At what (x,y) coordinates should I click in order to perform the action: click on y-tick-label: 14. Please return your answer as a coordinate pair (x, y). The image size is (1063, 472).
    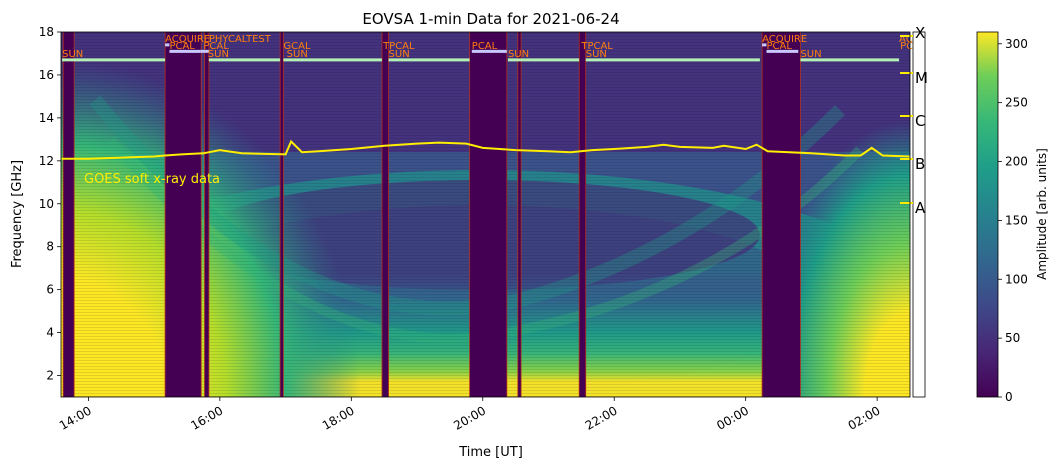
    Looking at the image, I should click on (46, 118).